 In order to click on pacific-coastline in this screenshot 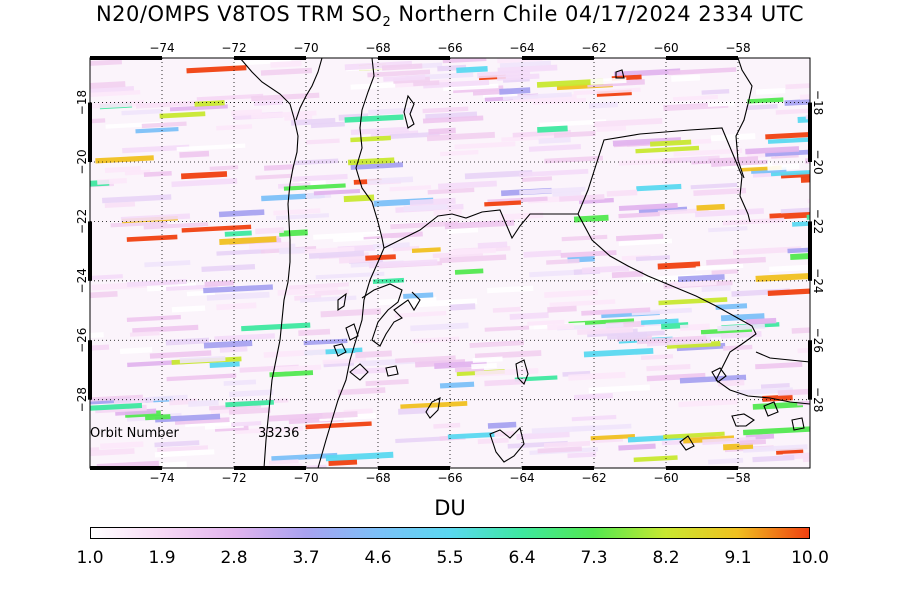, I will do `click(269, 263)`.